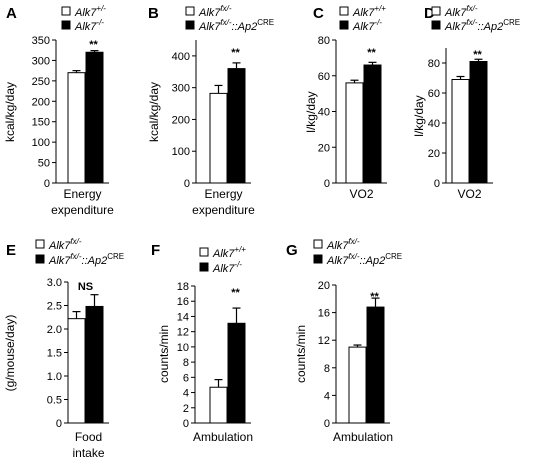 This screenshot has width=538, height=462. Describe the element at coordinates (88, 453) in the screenshot. I see `category-label: intake` at that location.